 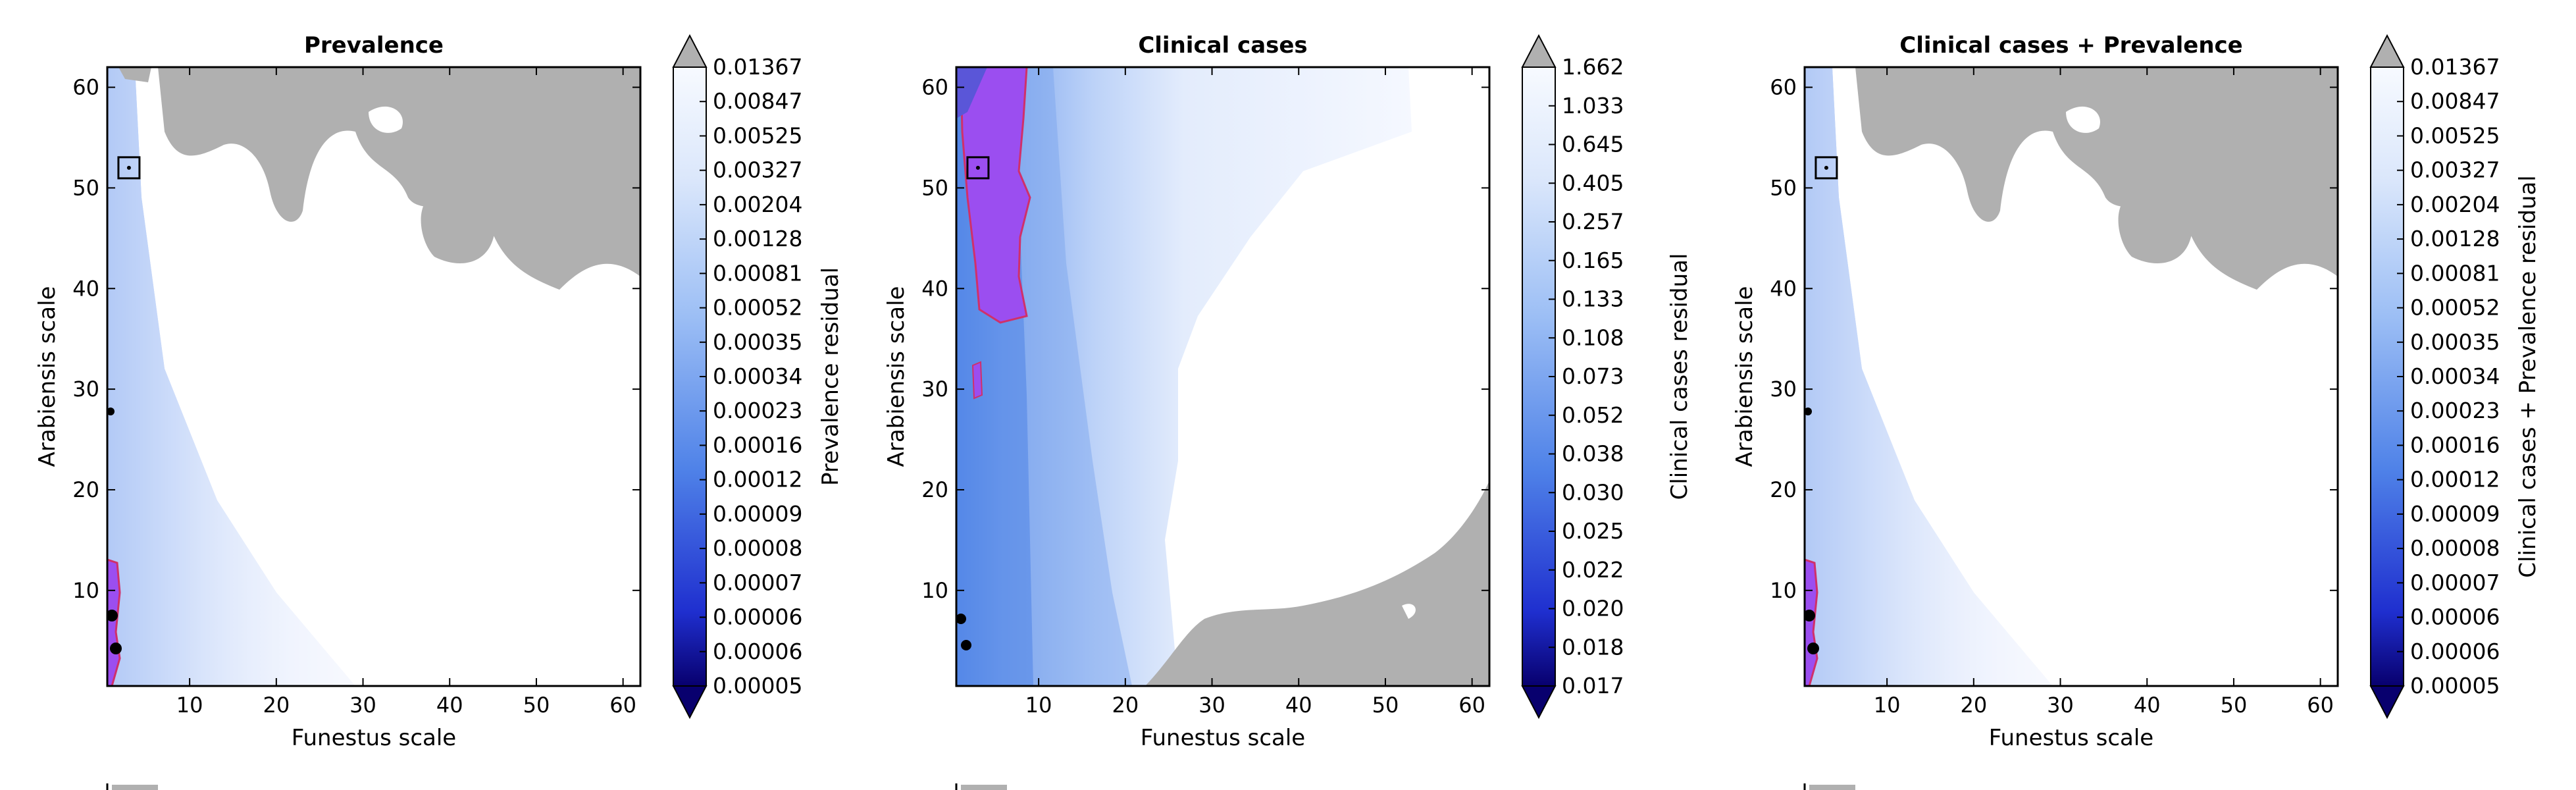 What do you see at coordinates (1593, 608) in the screenshot?
I see `colorbar-tick-label: 0.020` at bounding box center [1593, 608].